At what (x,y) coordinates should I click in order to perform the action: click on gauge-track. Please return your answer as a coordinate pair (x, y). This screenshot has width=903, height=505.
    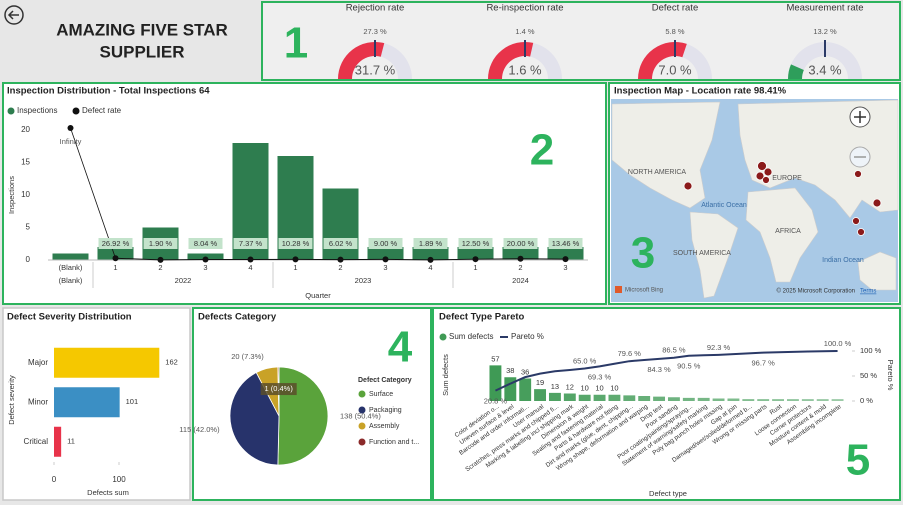
    Looking at the image, I should click on (825, 60).